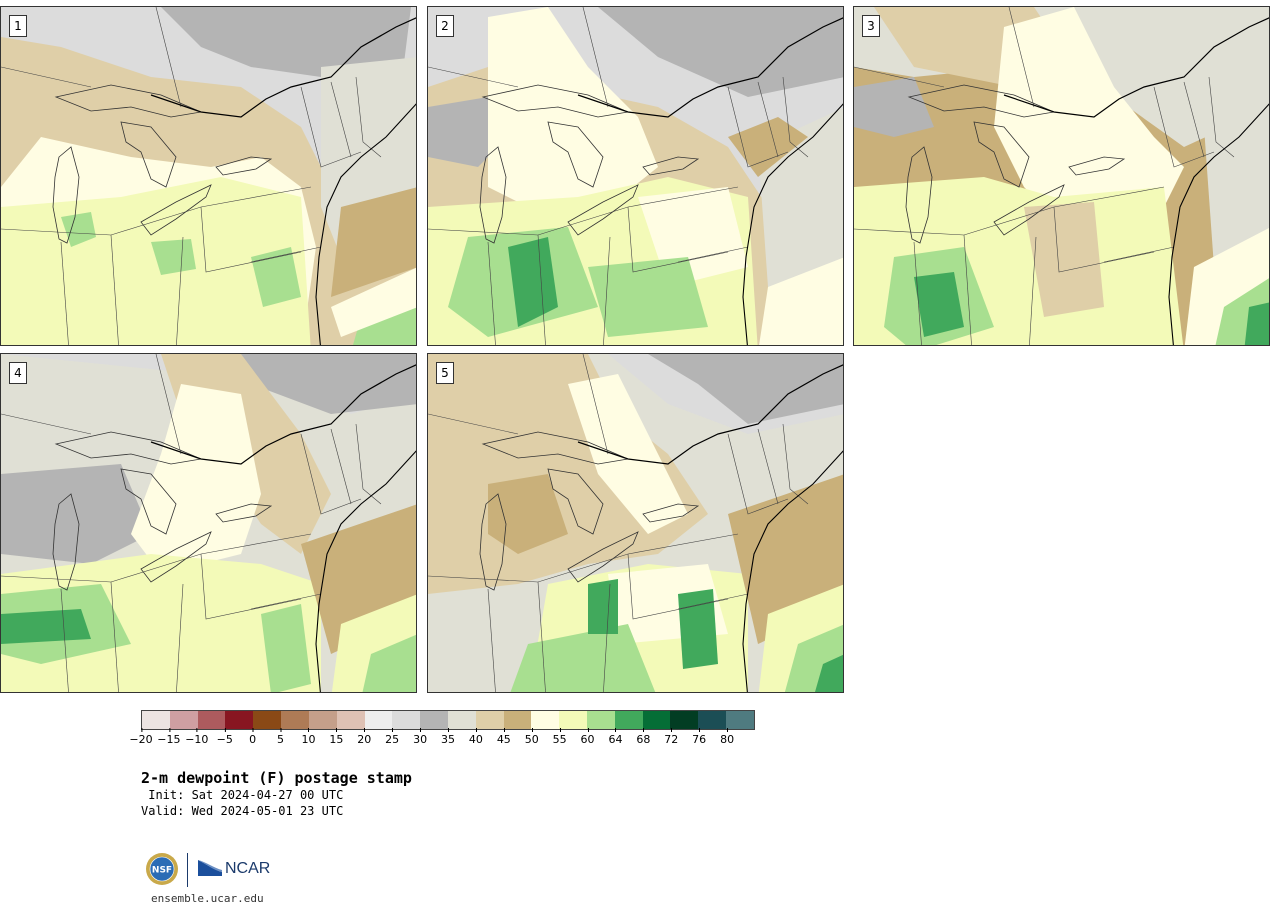 The image size is (1280, 910). Describe the element at coordinates (18, 26) in the screenshot. I see `panel-number-label: 1` at that location.